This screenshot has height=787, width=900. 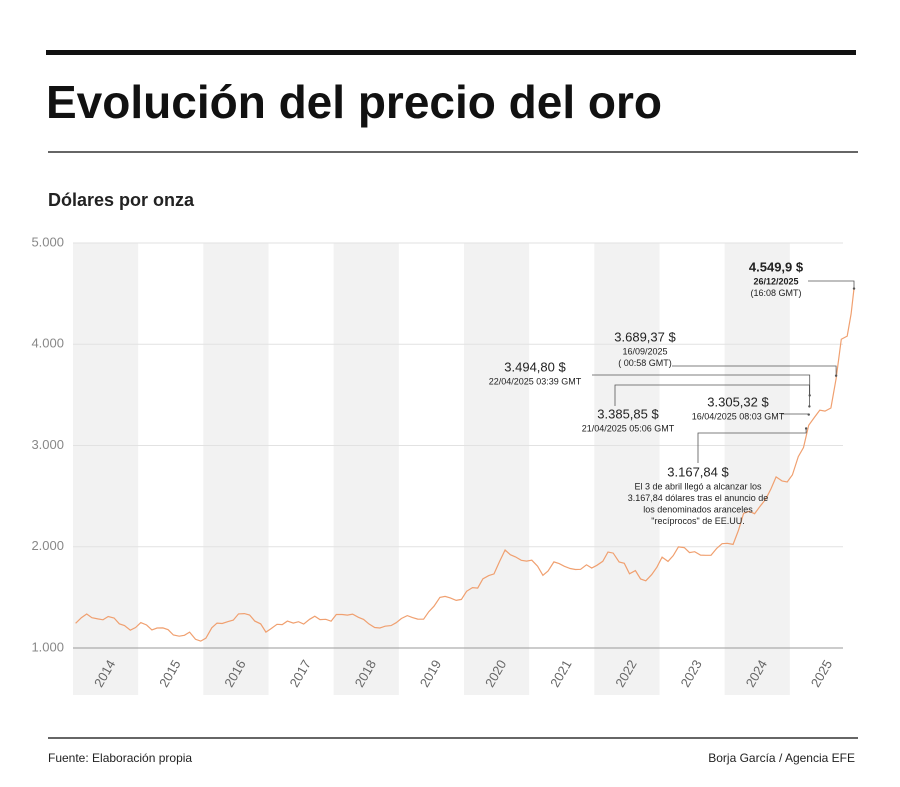 I want to click on credit: Borja García / Agencia EFE, so click(x=781, y=758).